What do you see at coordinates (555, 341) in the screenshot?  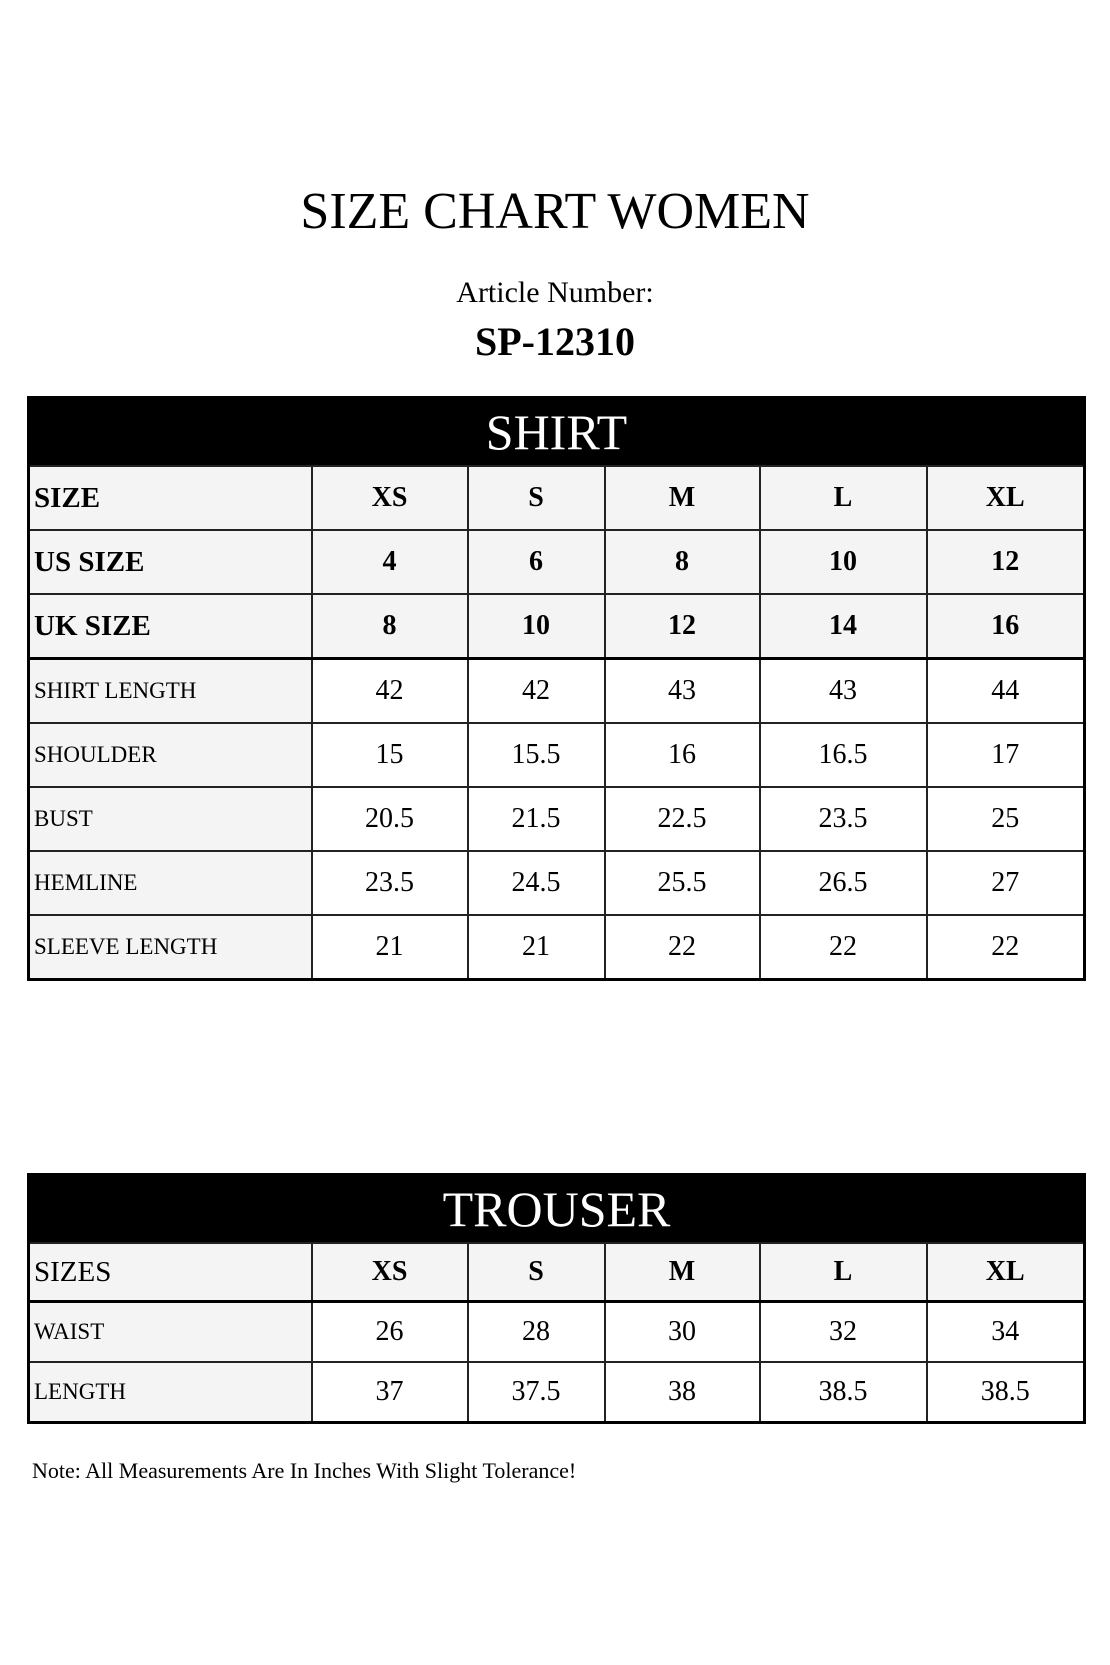 I see `article-number: SP-12310` at bounding box center [555, 341].